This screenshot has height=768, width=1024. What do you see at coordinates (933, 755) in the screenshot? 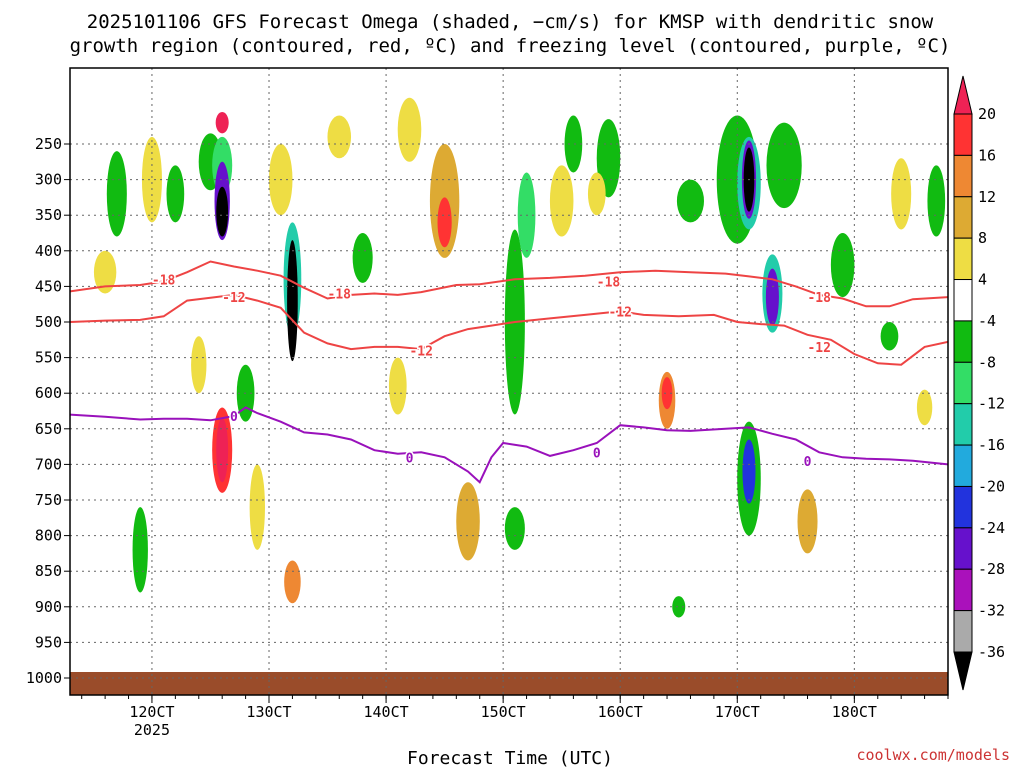
I see `credit-text: coolwx.com/models` at bounding box center [933, 755].